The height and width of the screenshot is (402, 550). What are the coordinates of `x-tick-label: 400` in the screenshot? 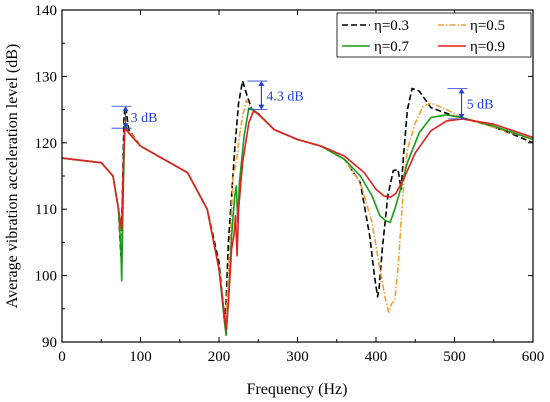 It's located at (376, 357).